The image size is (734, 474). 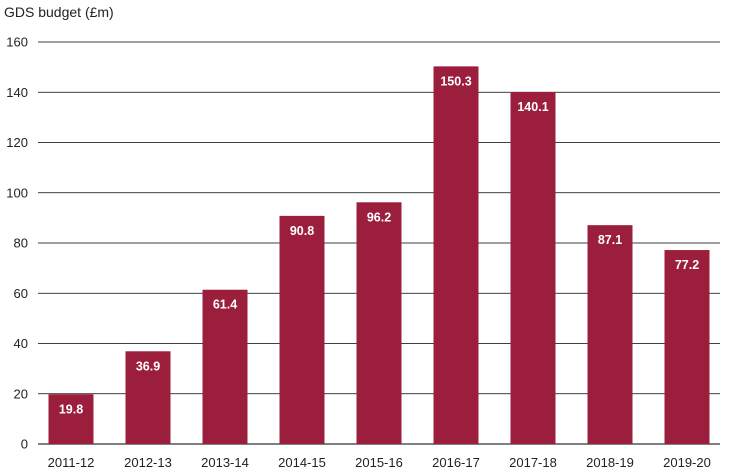 What do you see at coordinates (225, 305) in the screenshot?
I see `bar-value-label: 61.4` at bounding box center [225, 305].